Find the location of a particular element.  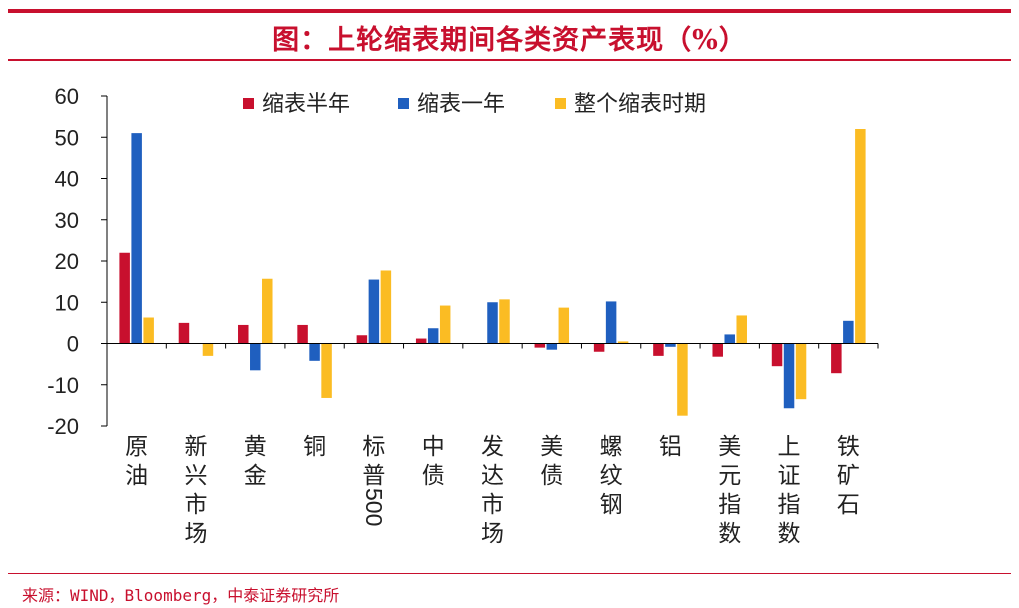

legend-swatch-whole-period is located at coordinates (560, 103).